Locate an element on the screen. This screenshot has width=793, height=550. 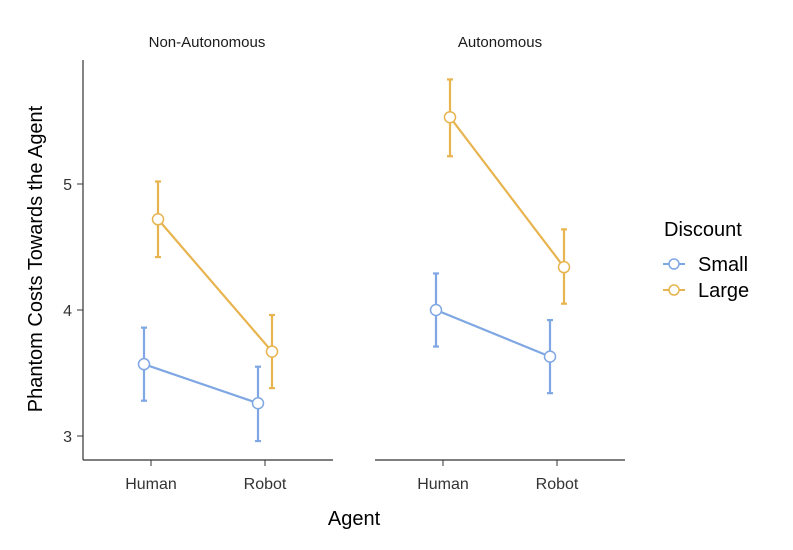
legend: Discount Small Large is located at coordinates (706, 260).